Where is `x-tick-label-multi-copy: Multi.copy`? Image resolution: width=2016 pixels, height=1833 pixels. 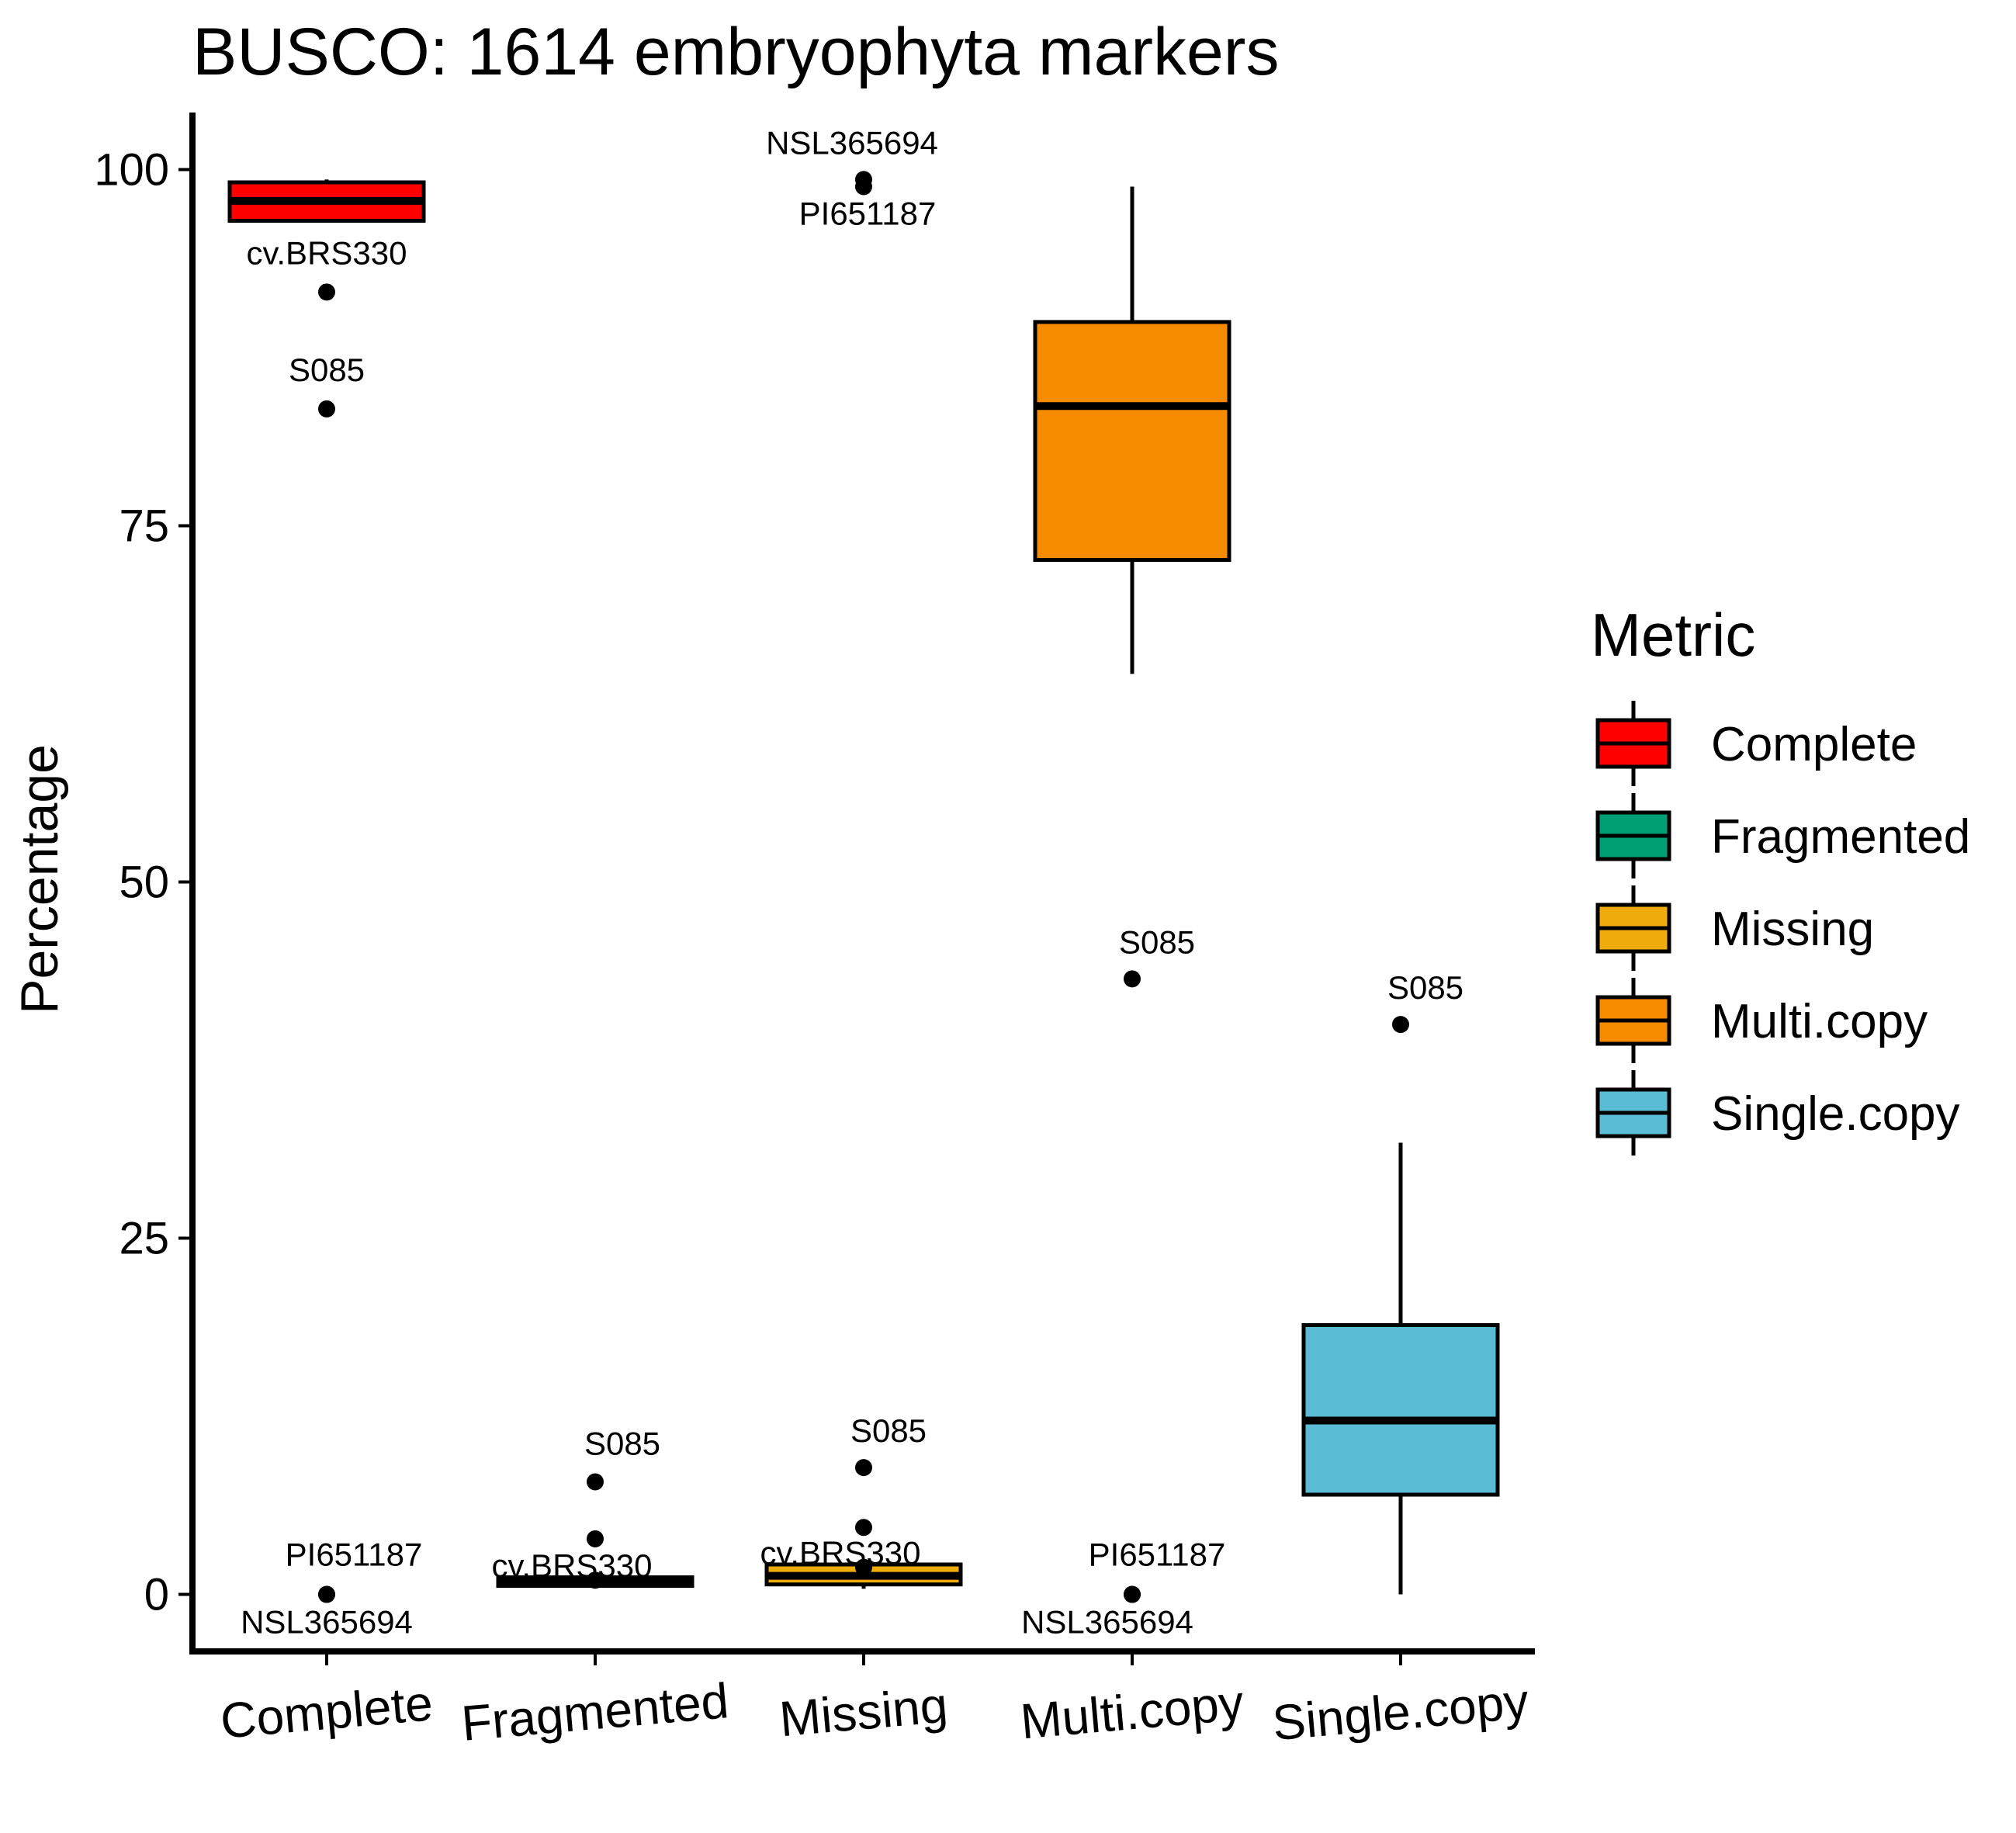 x-tick-label-multi-copy: Multi.copy is located at coordinates (1131, 1712).